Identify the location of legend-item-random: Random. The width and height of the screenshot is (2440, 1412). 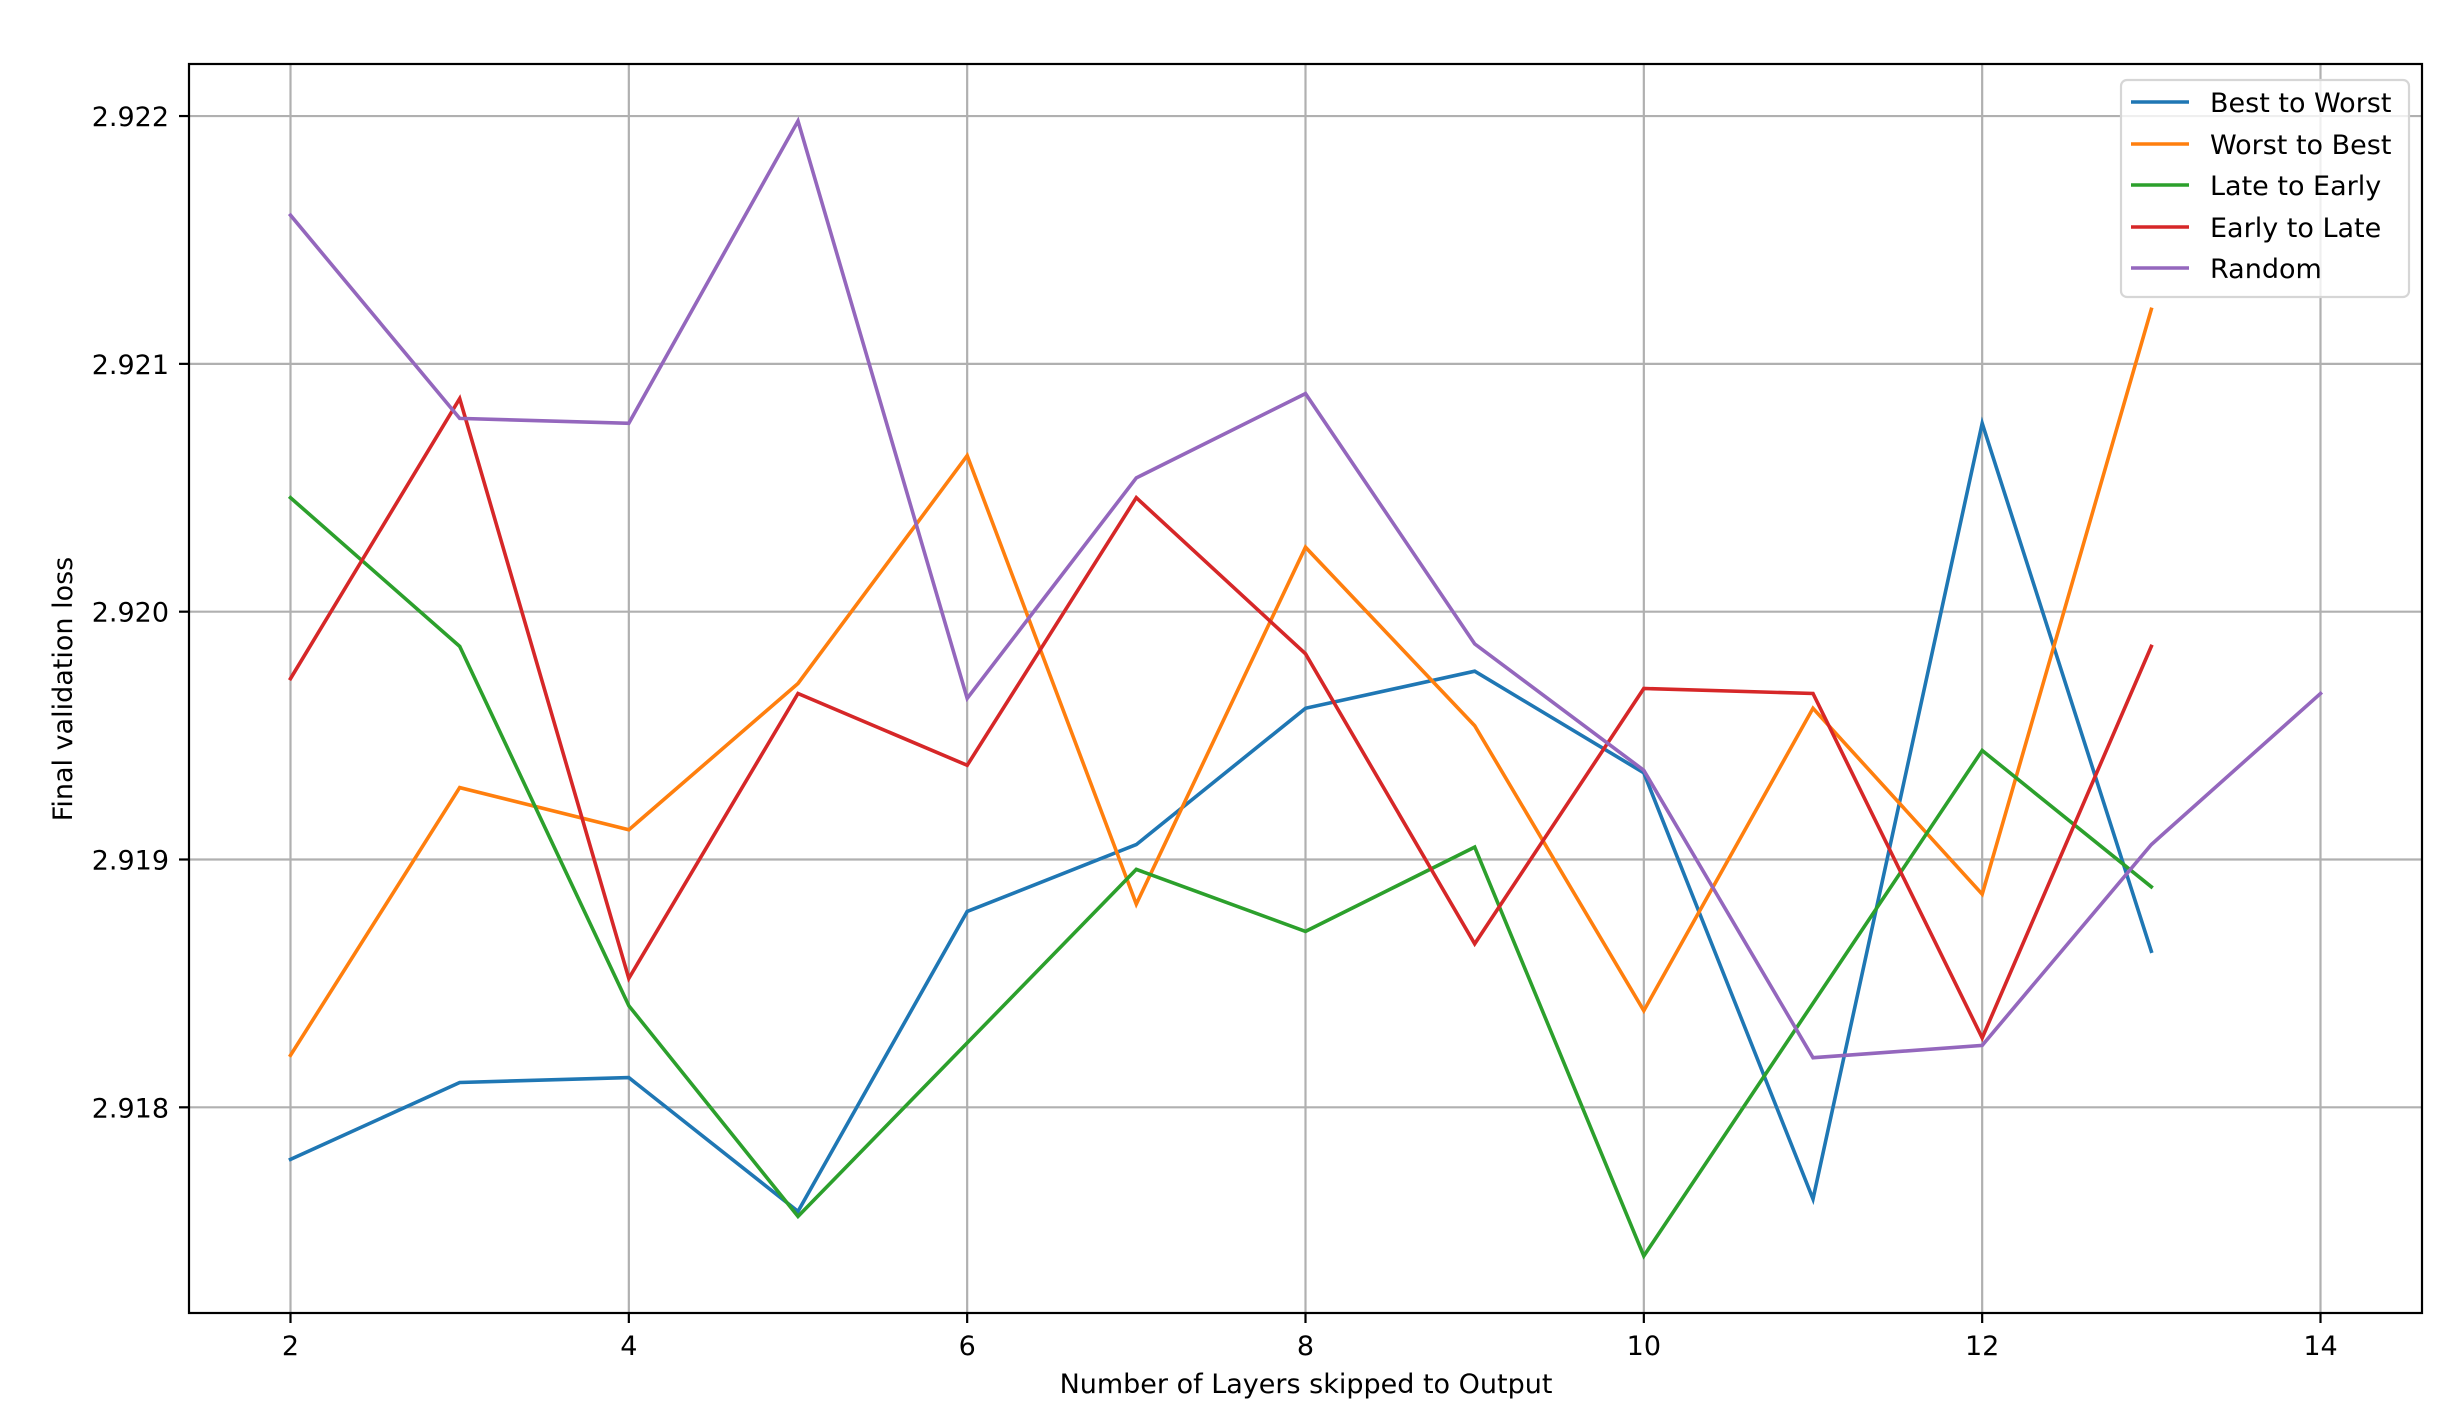
(2226, 269).